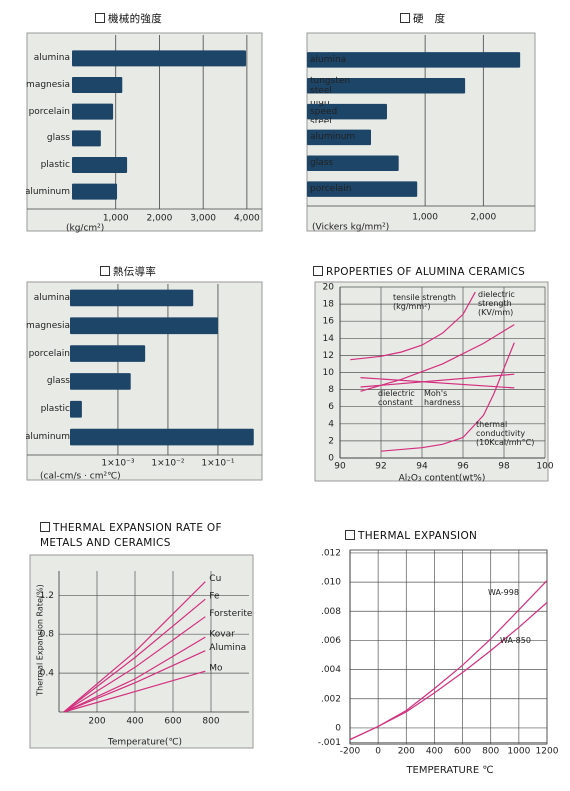 Image resolution: width=570 pixels, height=791 pixels. I want to click on y-tick-label: .010, so click(331, 583).